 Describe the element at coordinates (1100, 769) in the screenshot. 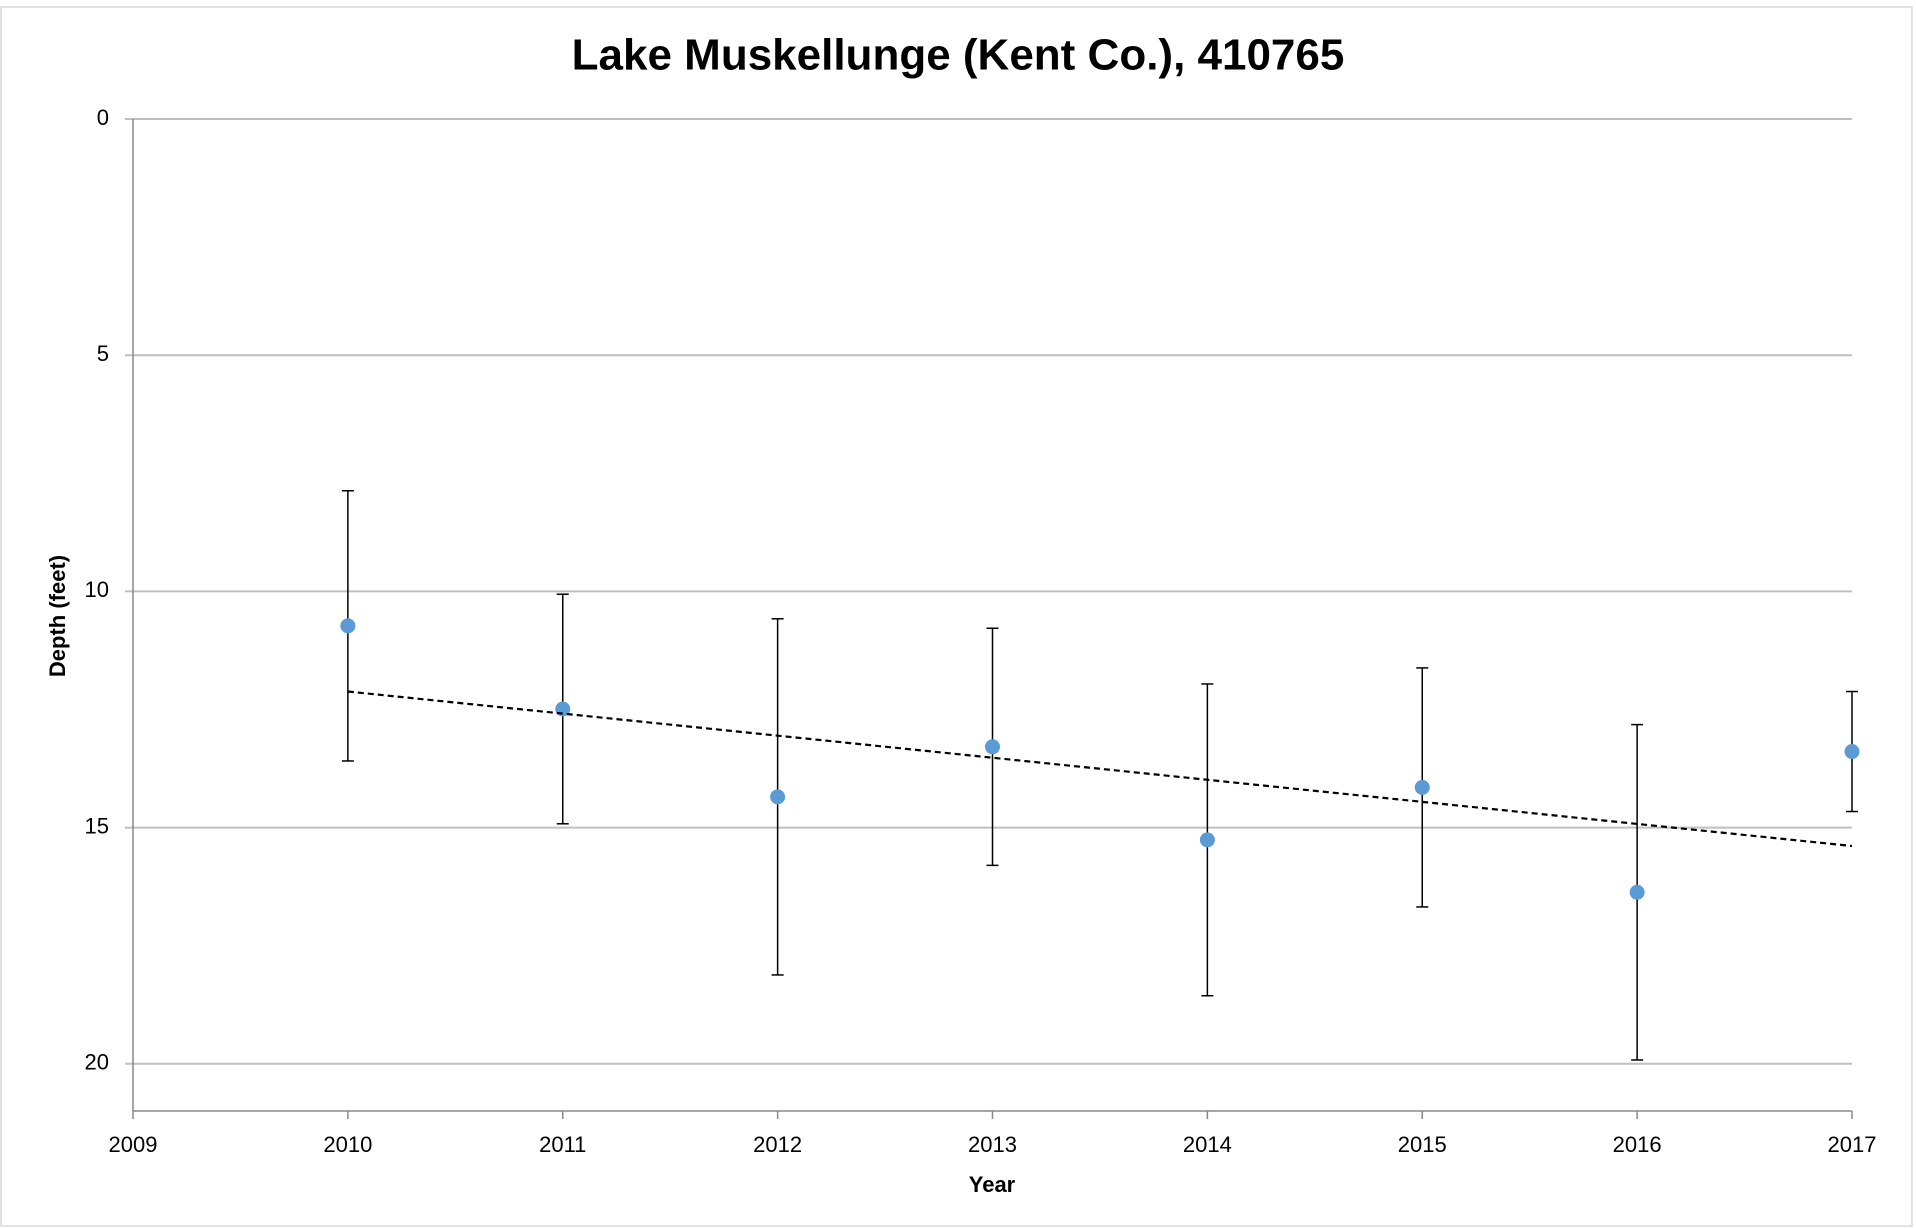

I see `trendline` at that location.